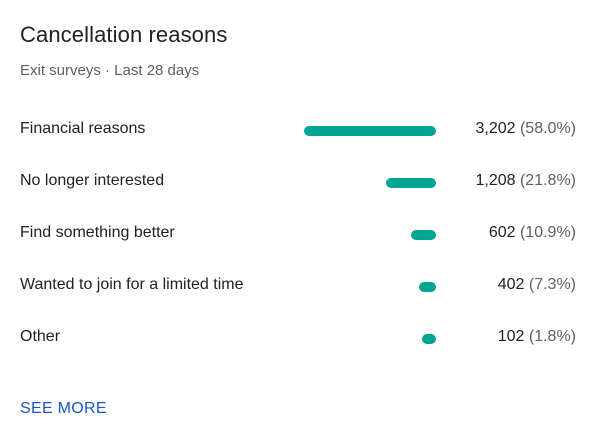 This screenshot has width=600, height=436. What do you see at coordinates (92, 180) in the screenshot?
I see `reason-label: No longer interested` at bounding box center [92, 180].